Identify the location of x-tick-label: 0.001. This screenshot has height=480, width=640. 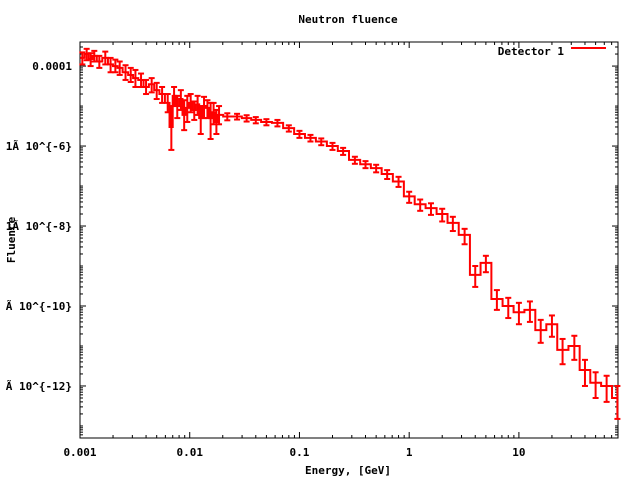
(79, 452).